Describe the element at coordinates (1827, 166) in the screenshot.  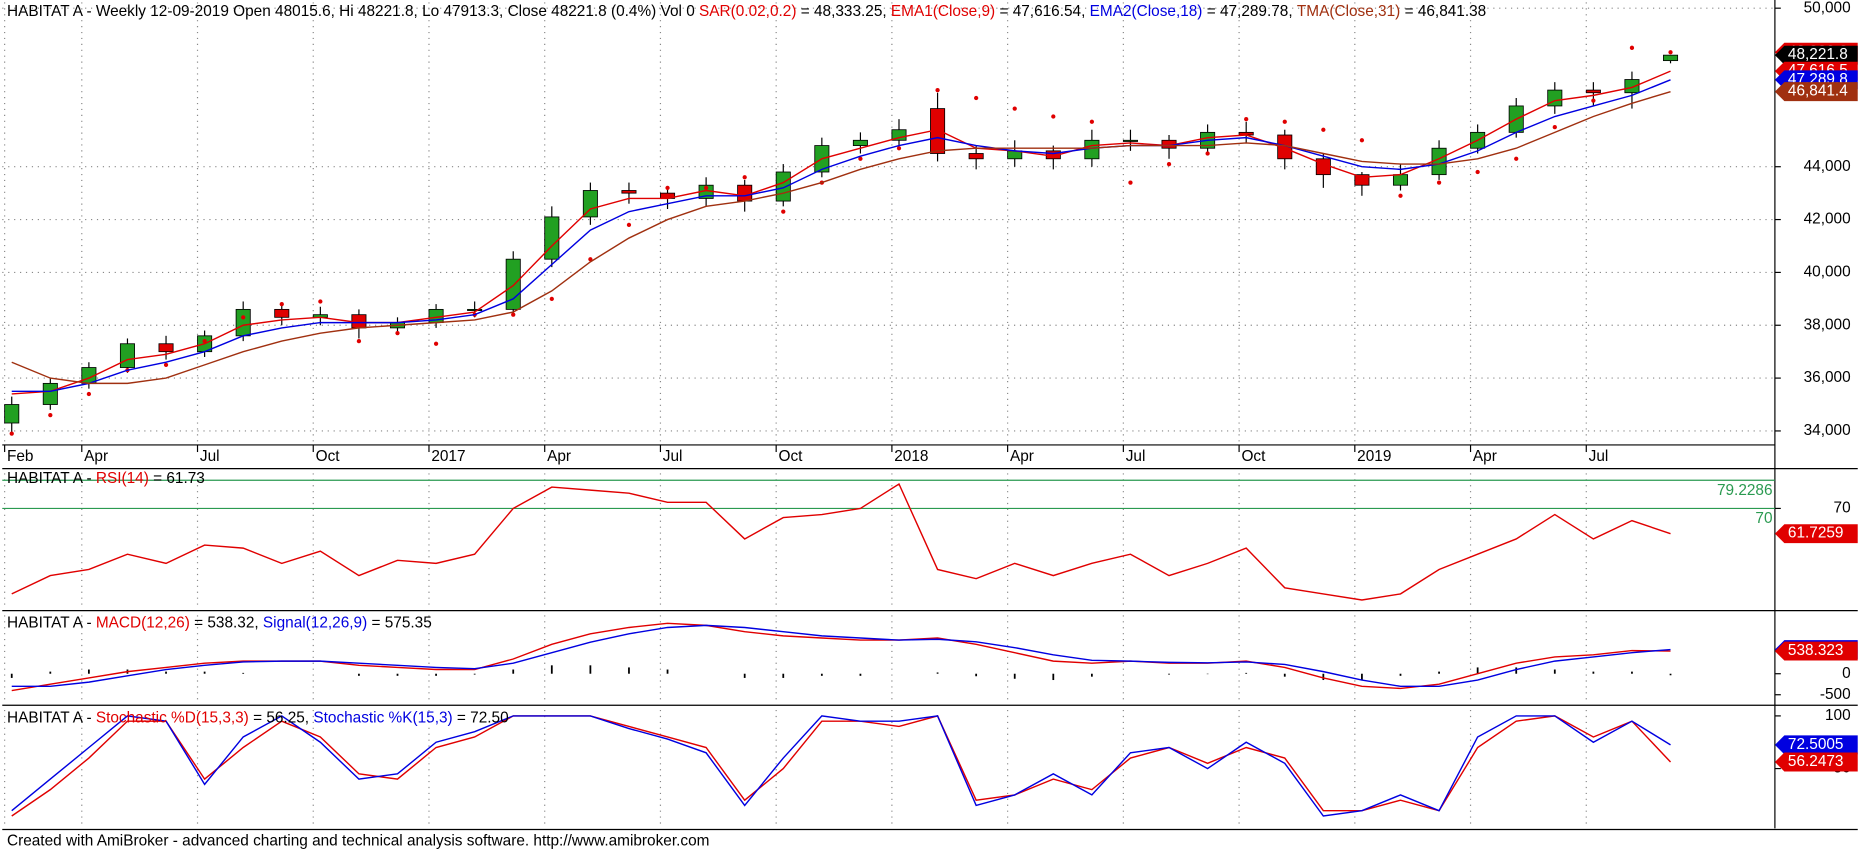
I see `y-tick-label: 44,000` at that location.